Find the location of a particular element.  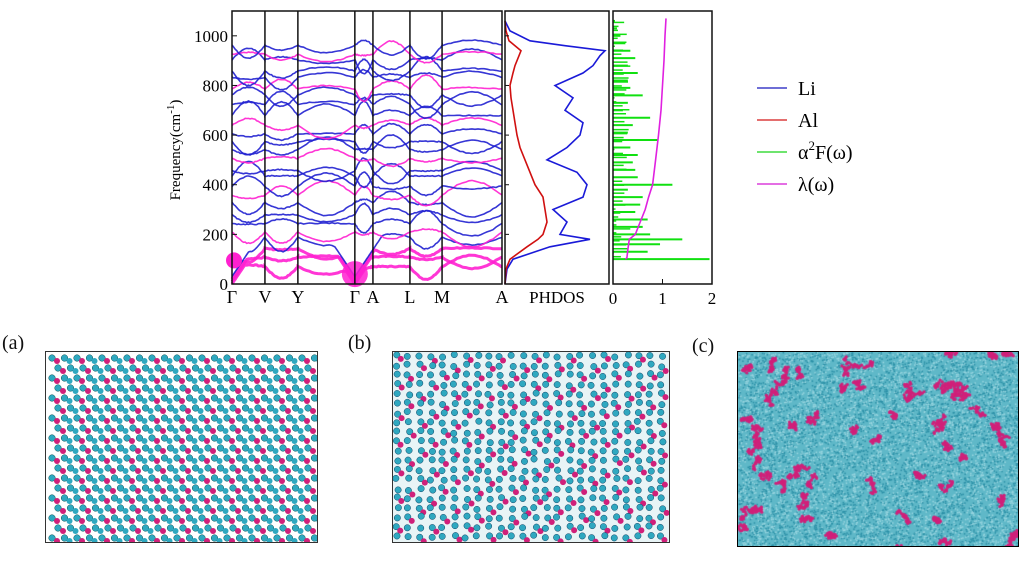

band-line is located at coordinates (367, 88).